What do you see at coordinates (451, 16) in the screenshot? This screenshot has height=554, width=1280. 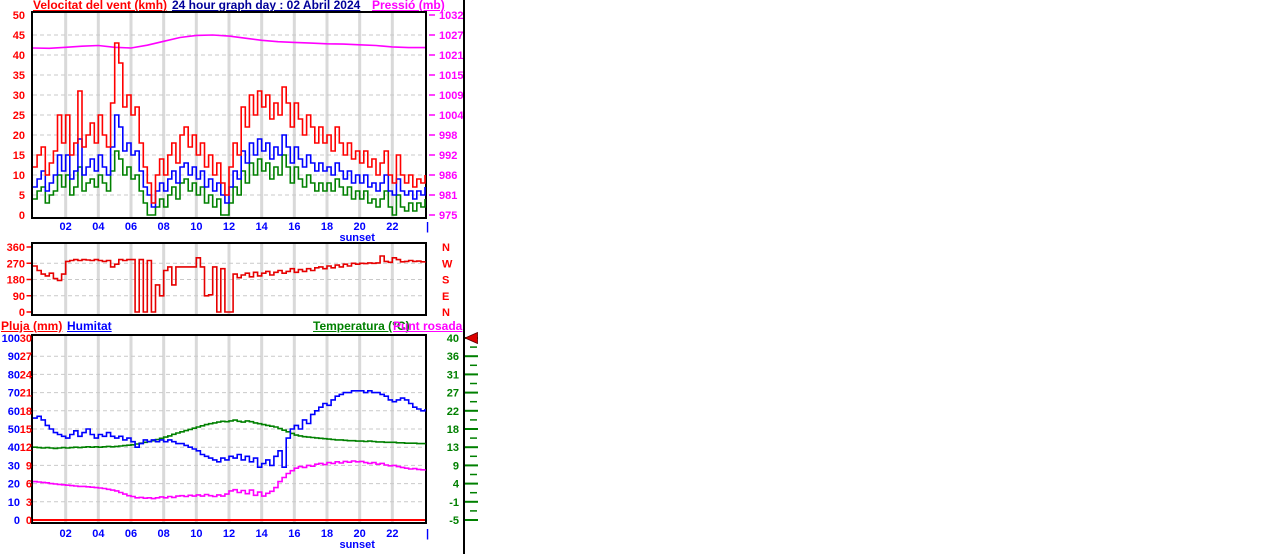 I see `svg-text: 1032` at bounding box center [451, 16].